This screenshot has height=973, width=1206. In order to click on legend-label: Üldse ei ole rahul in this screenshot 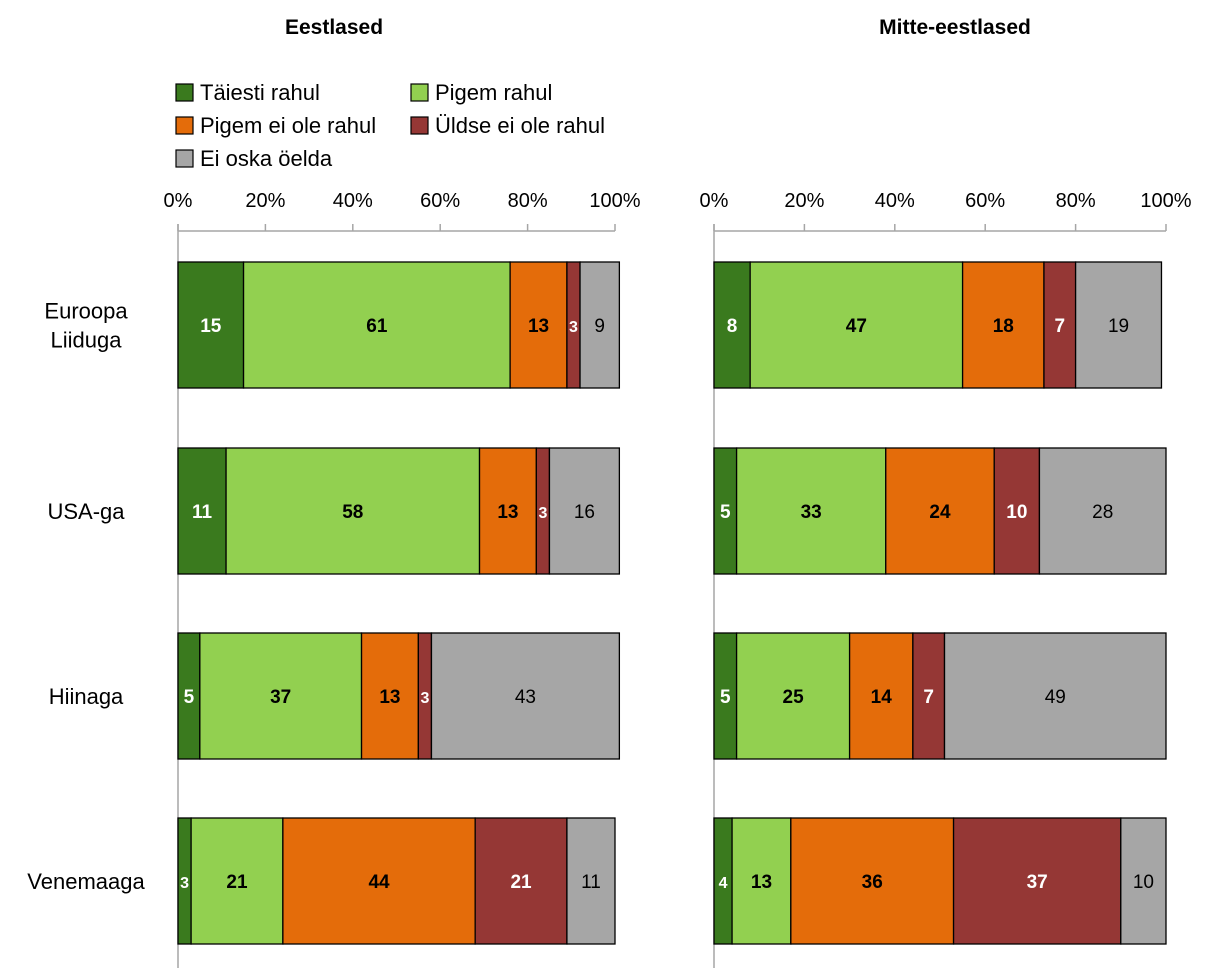, I will do `click(520, 125)`.